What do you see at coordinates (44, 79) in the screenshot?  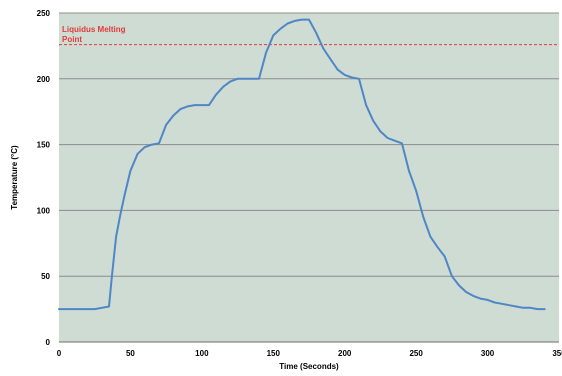 I see `y-tick-label-200: 200` at bounding box center [44, 79].